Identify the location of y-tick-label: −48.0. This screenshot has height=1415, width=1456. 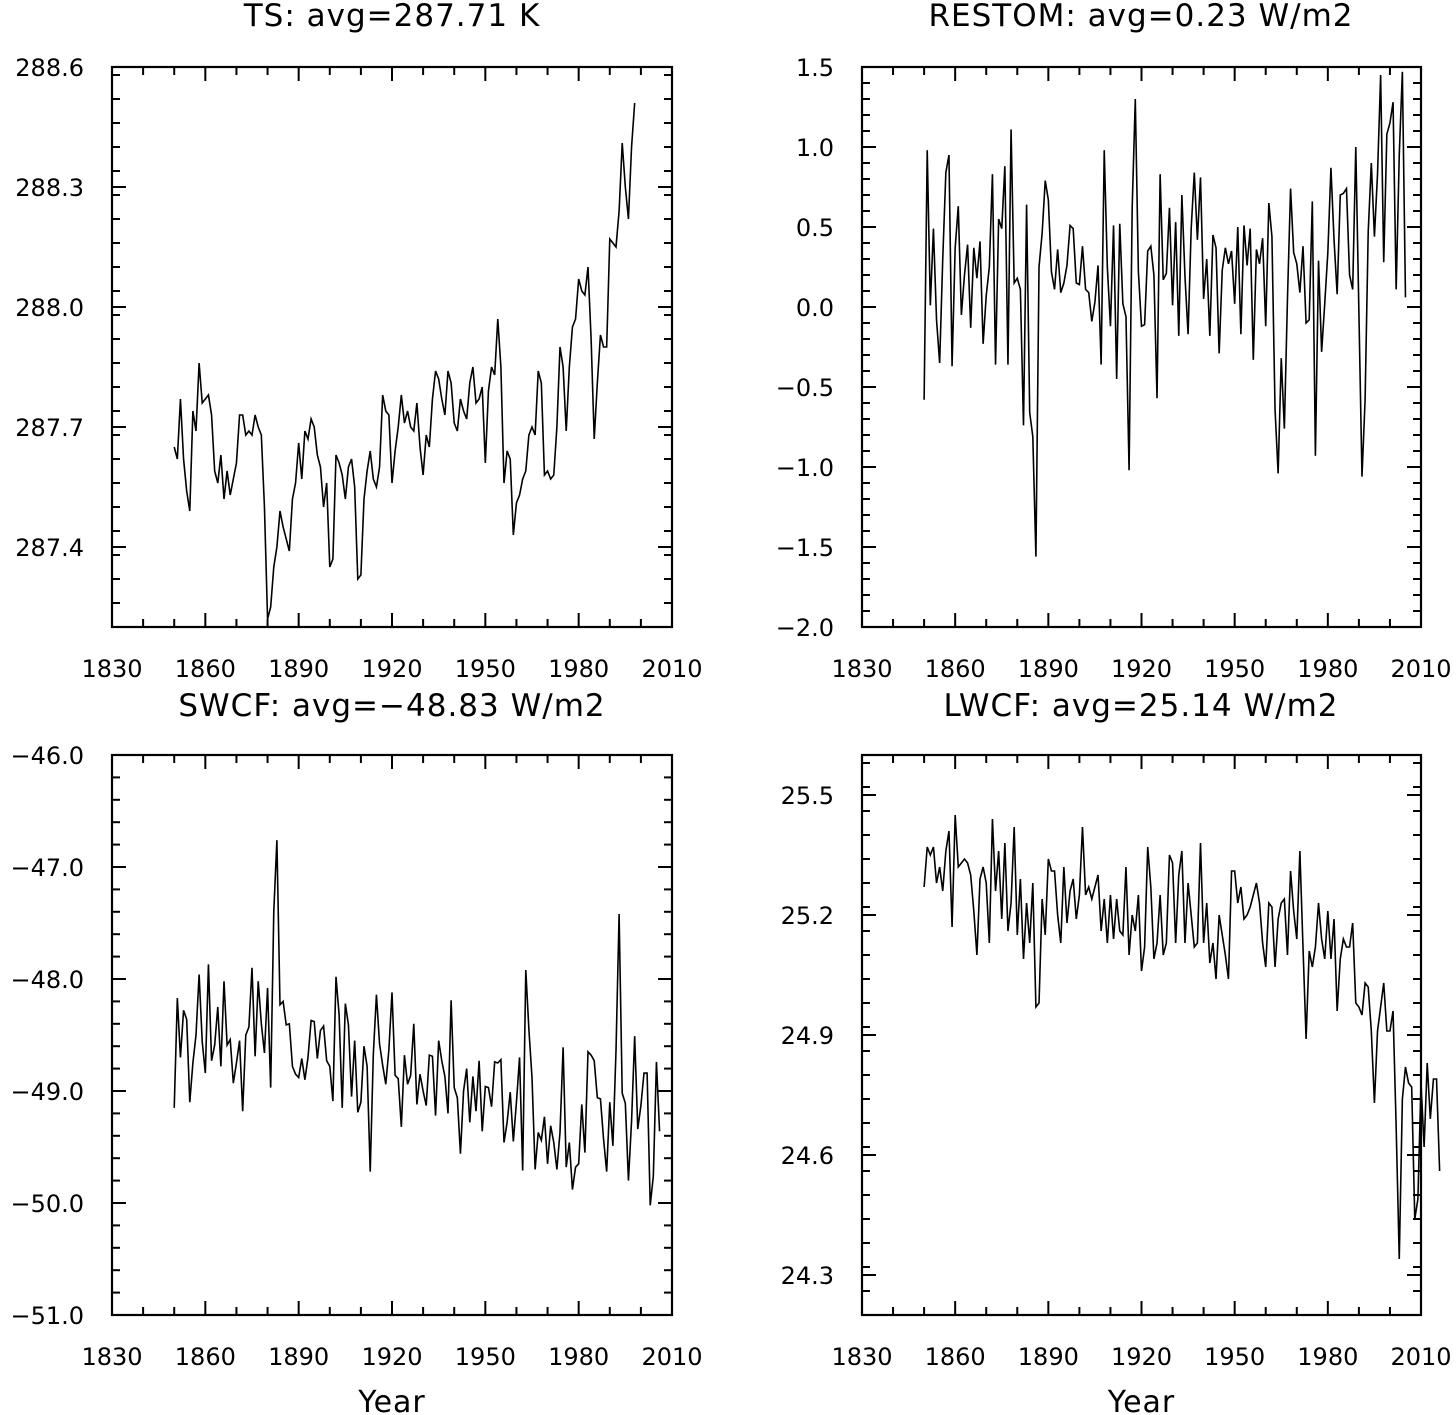
(47, 980).